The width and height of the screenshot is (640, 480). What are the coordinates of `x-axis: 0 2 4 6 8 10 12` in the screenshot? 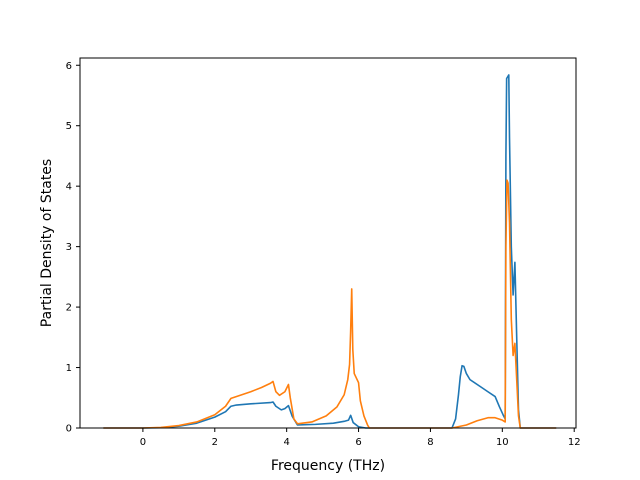 It's located at (360, 438).